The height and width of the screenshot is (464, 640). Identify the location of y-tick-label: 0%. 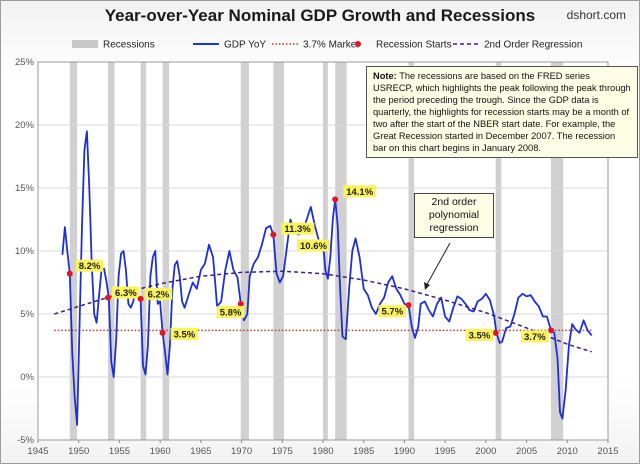
(27, 377).